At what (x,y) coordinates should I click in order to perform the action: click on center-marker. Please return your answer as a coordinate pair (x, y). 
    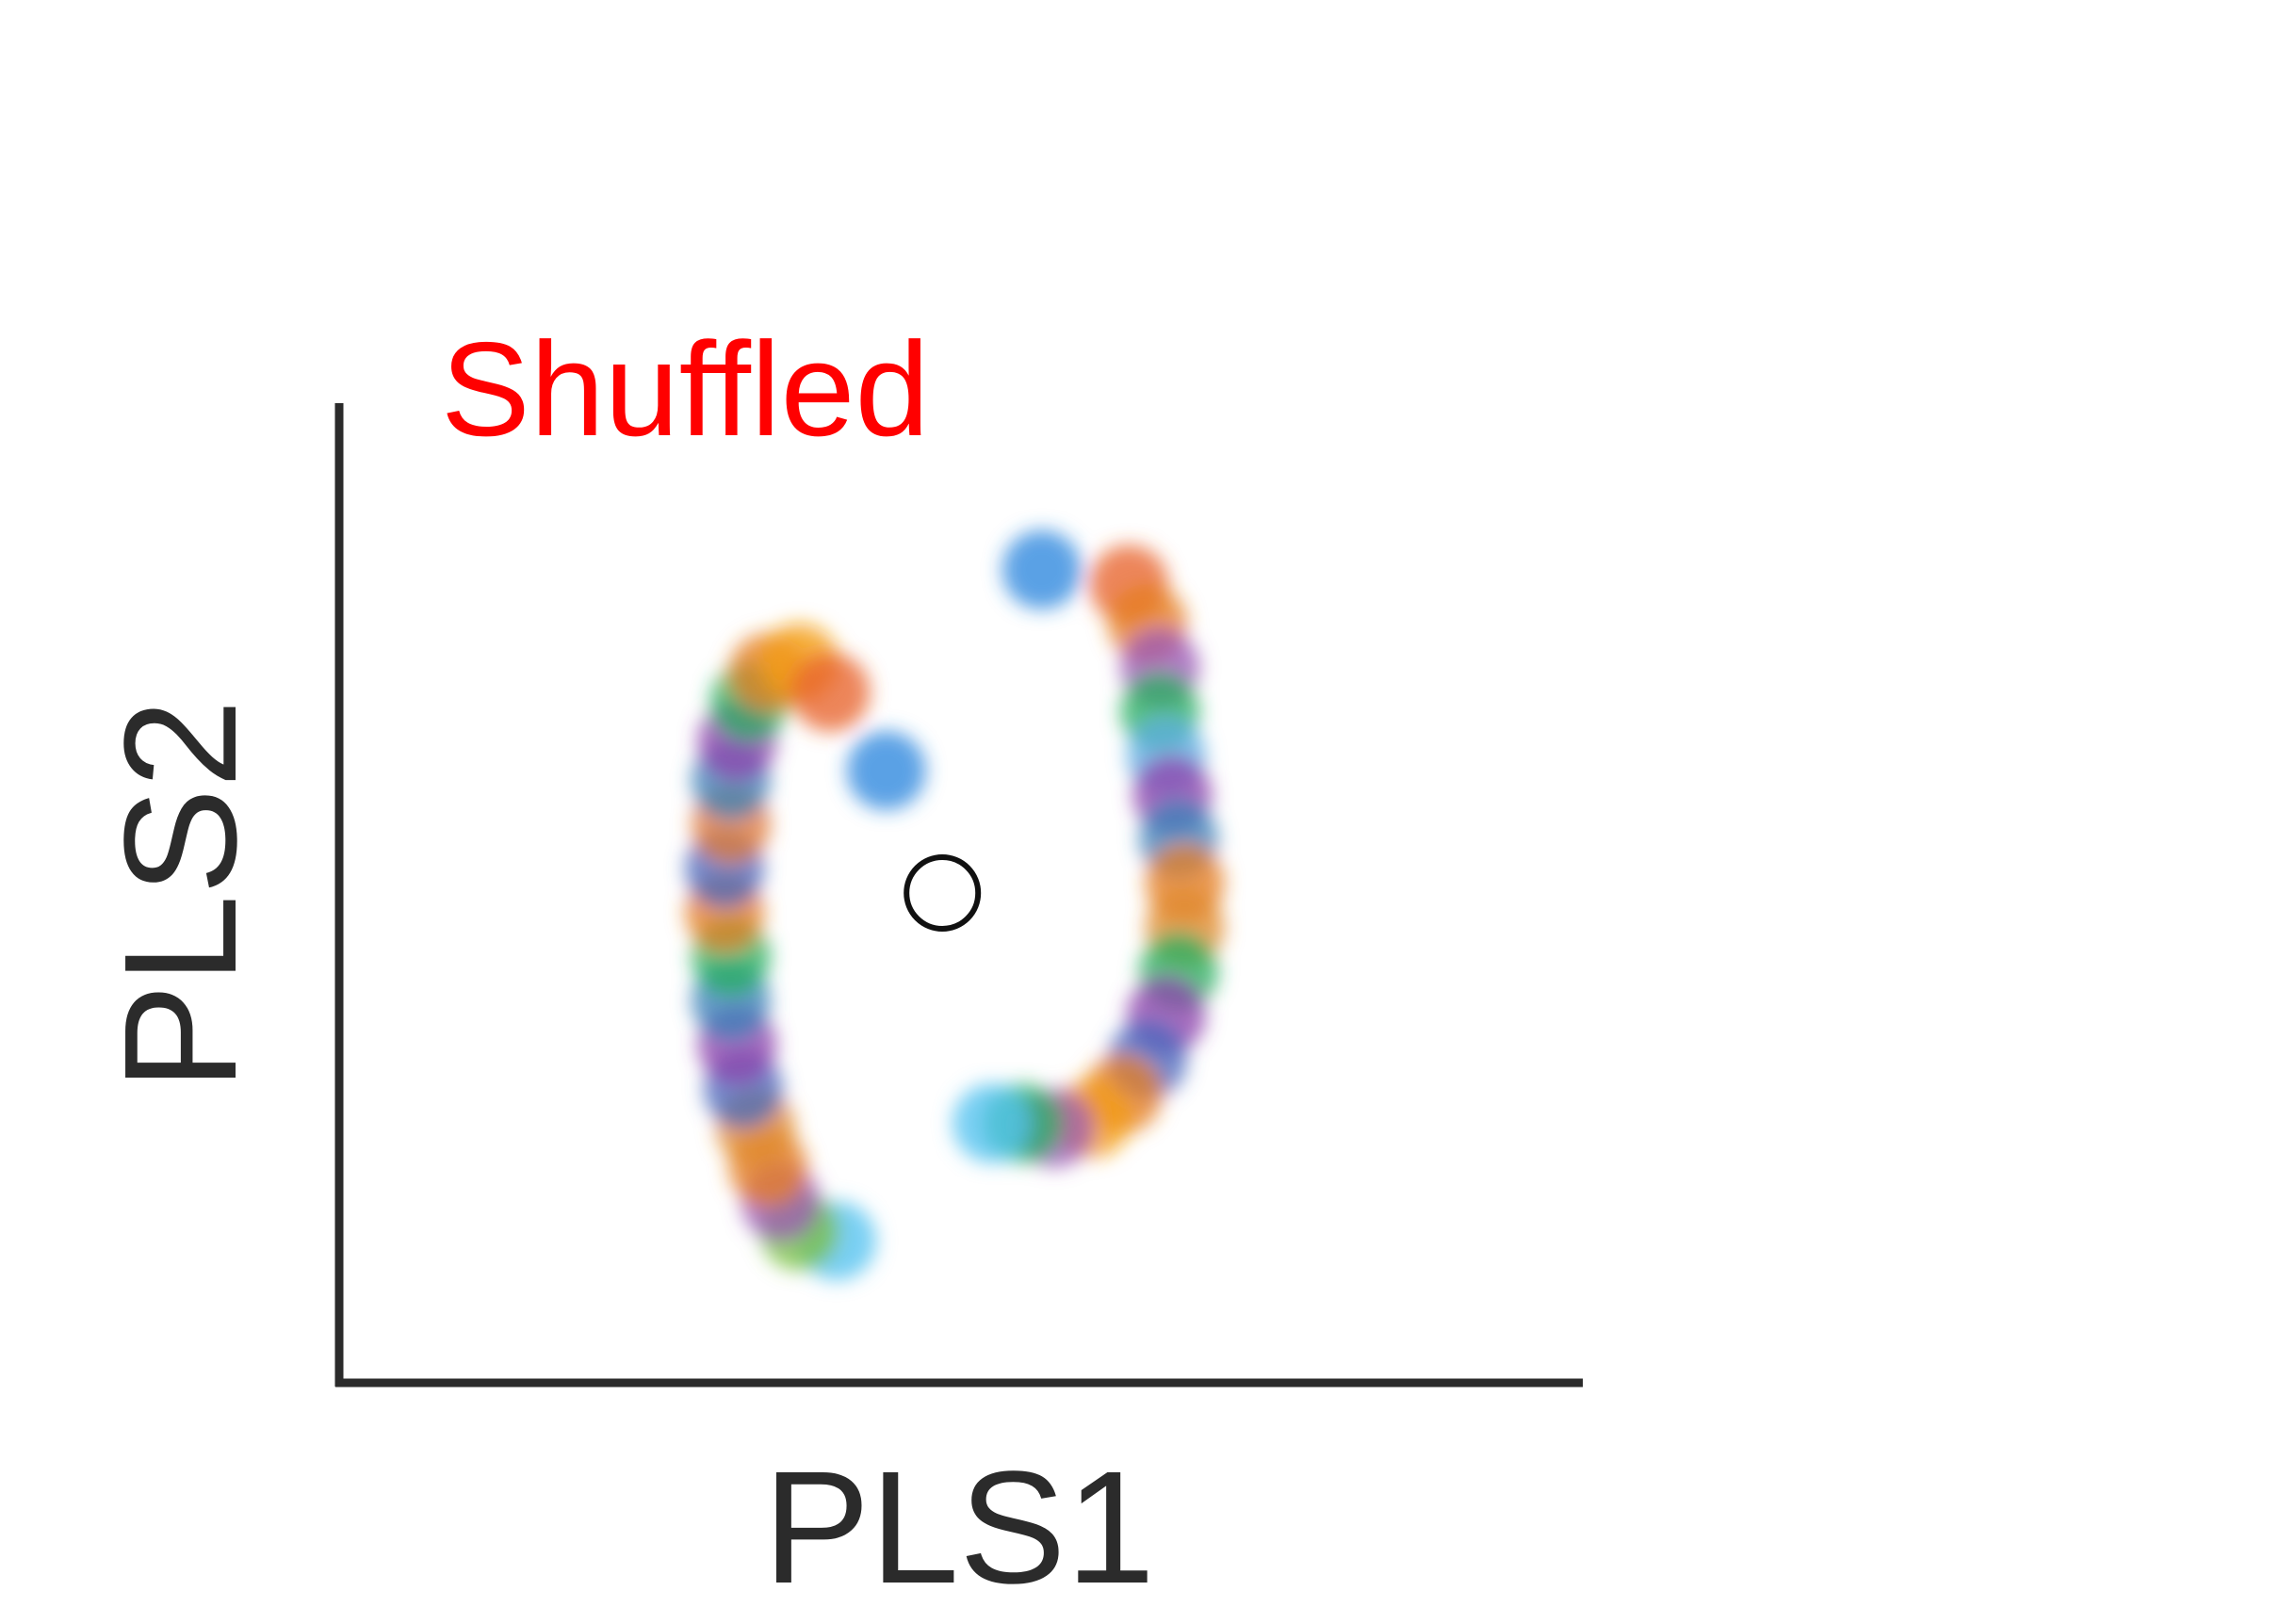
    Looking at the image, I should click on (943, 893).